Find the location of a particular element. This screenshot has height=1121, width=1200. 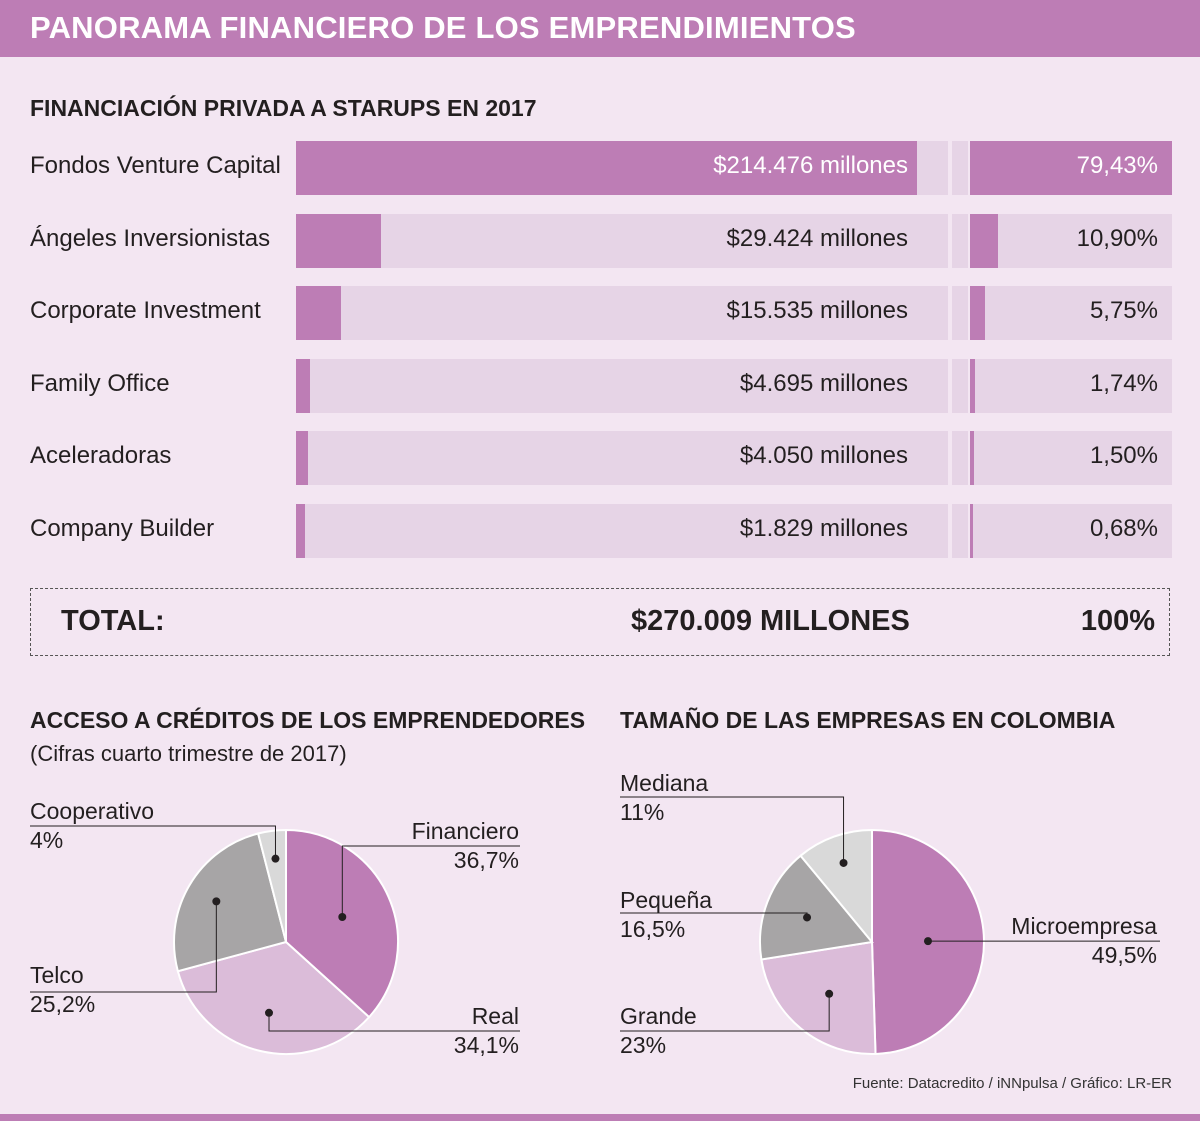

label-financiero: Financiero 36,7% is located at coordinates (465, 846).